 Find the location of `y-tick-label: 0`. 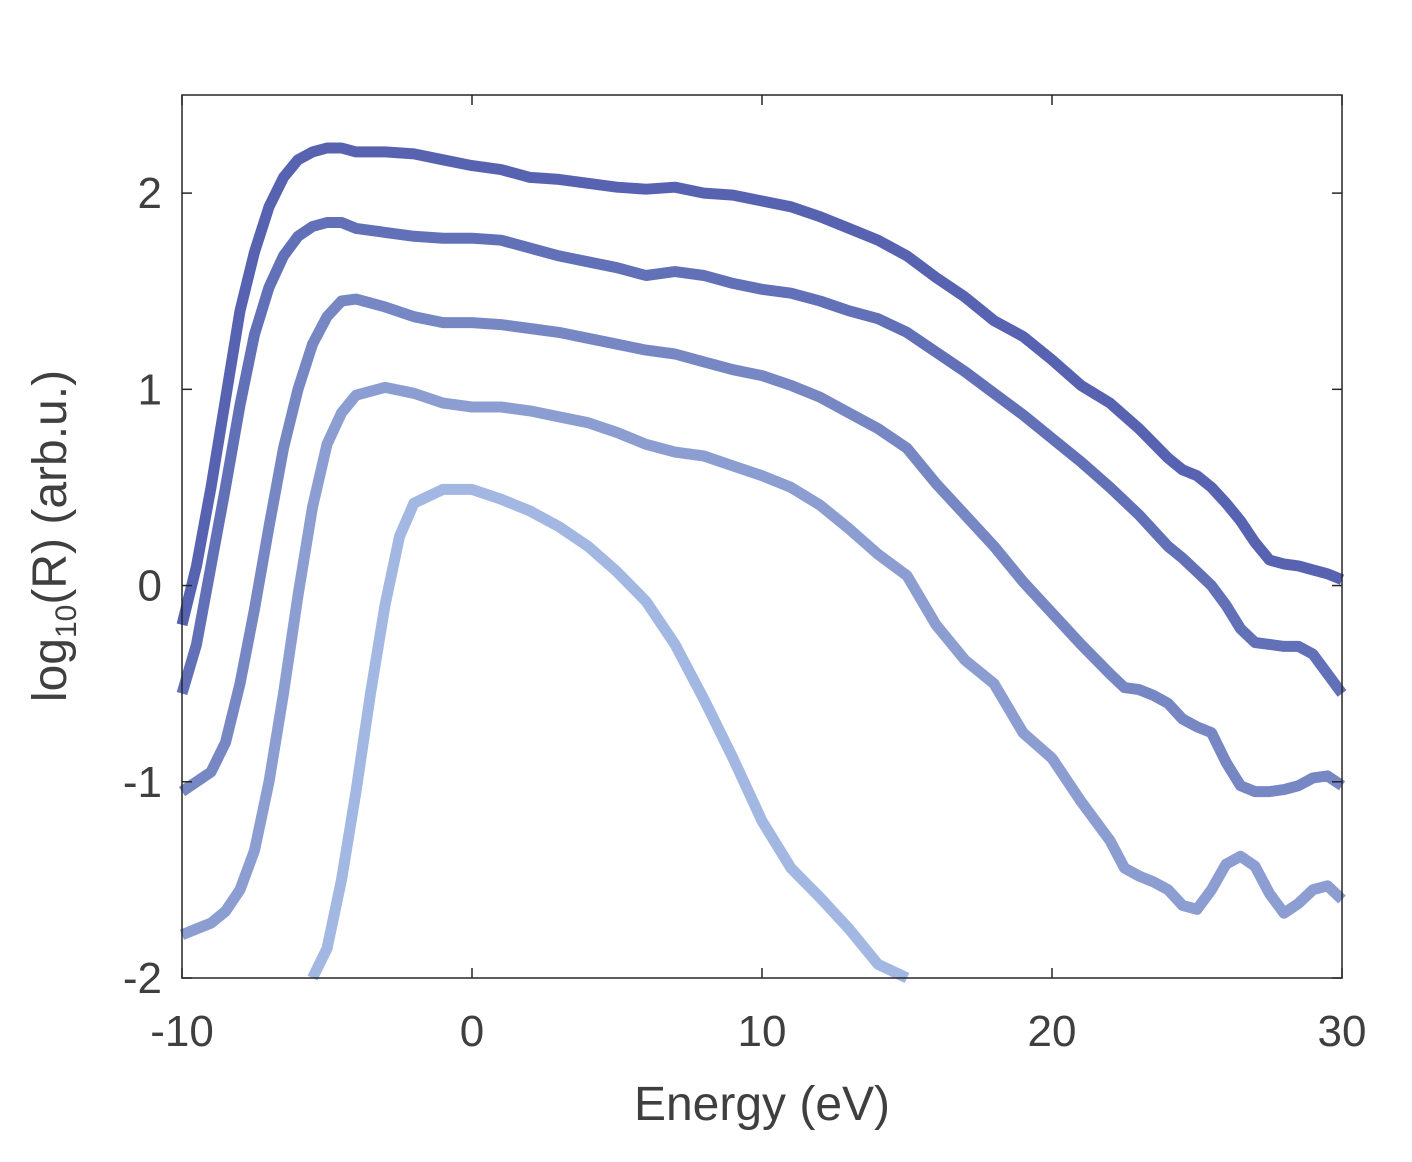

y-tick-label: 0 is located at coordinates (150, 586).